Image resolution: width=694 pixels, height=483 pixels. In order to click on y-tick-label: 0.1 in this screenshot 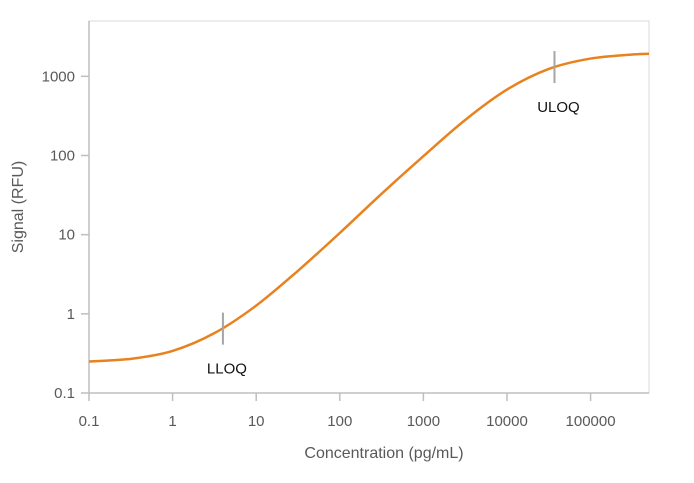, I will do `click(64, 393)`.